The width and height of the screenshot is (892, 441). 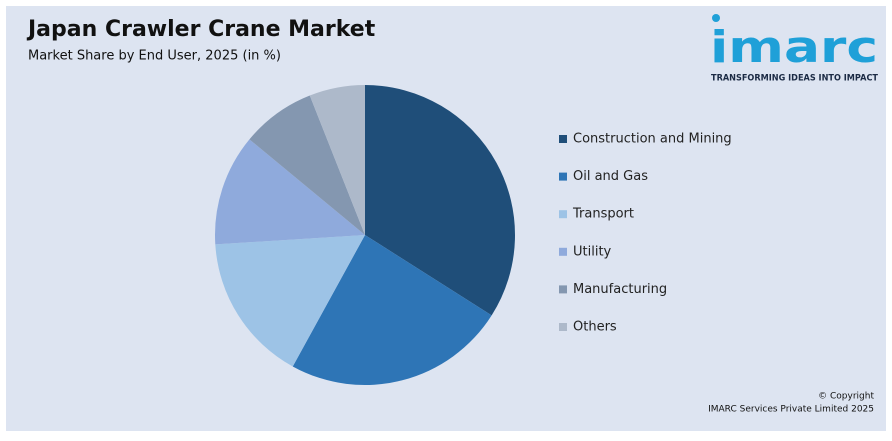 What do you see at coordinates (652, 139) in the screenshot?
I see `legend-label: Construction and Mining` at bounding box center [652, 139].